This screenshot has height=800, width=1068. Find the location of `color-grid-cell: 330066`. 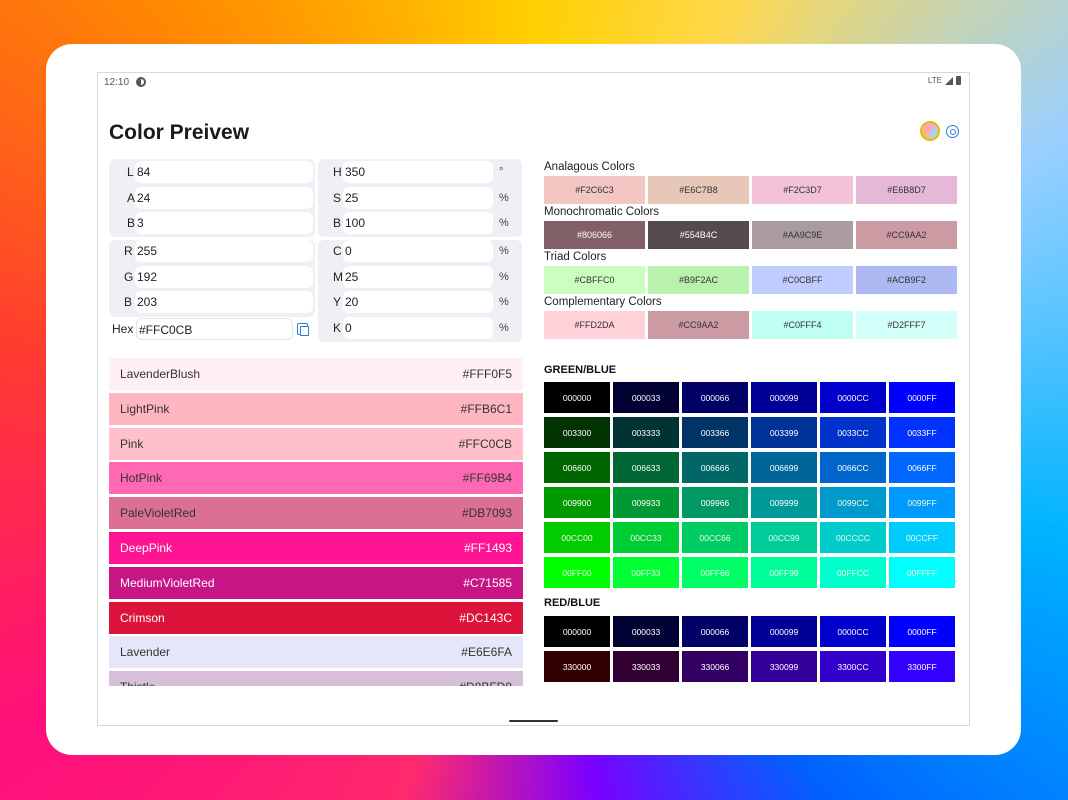

color-grid-cell: 330066 is located at coordinates (715, 666).